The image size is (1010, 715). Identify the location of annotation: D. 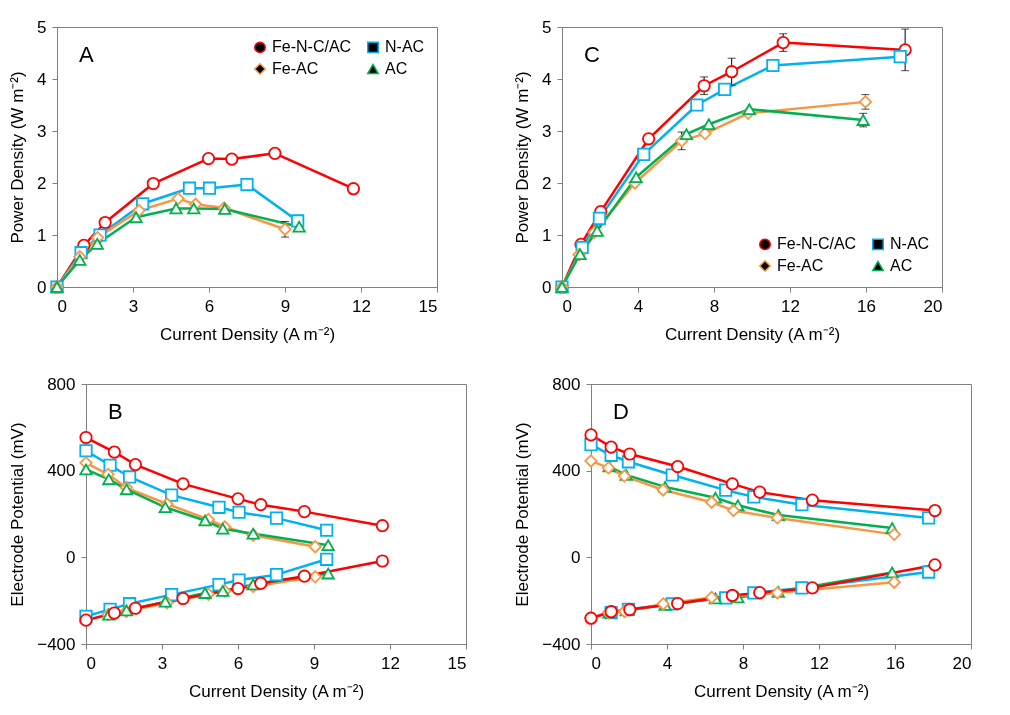
(621, 411).